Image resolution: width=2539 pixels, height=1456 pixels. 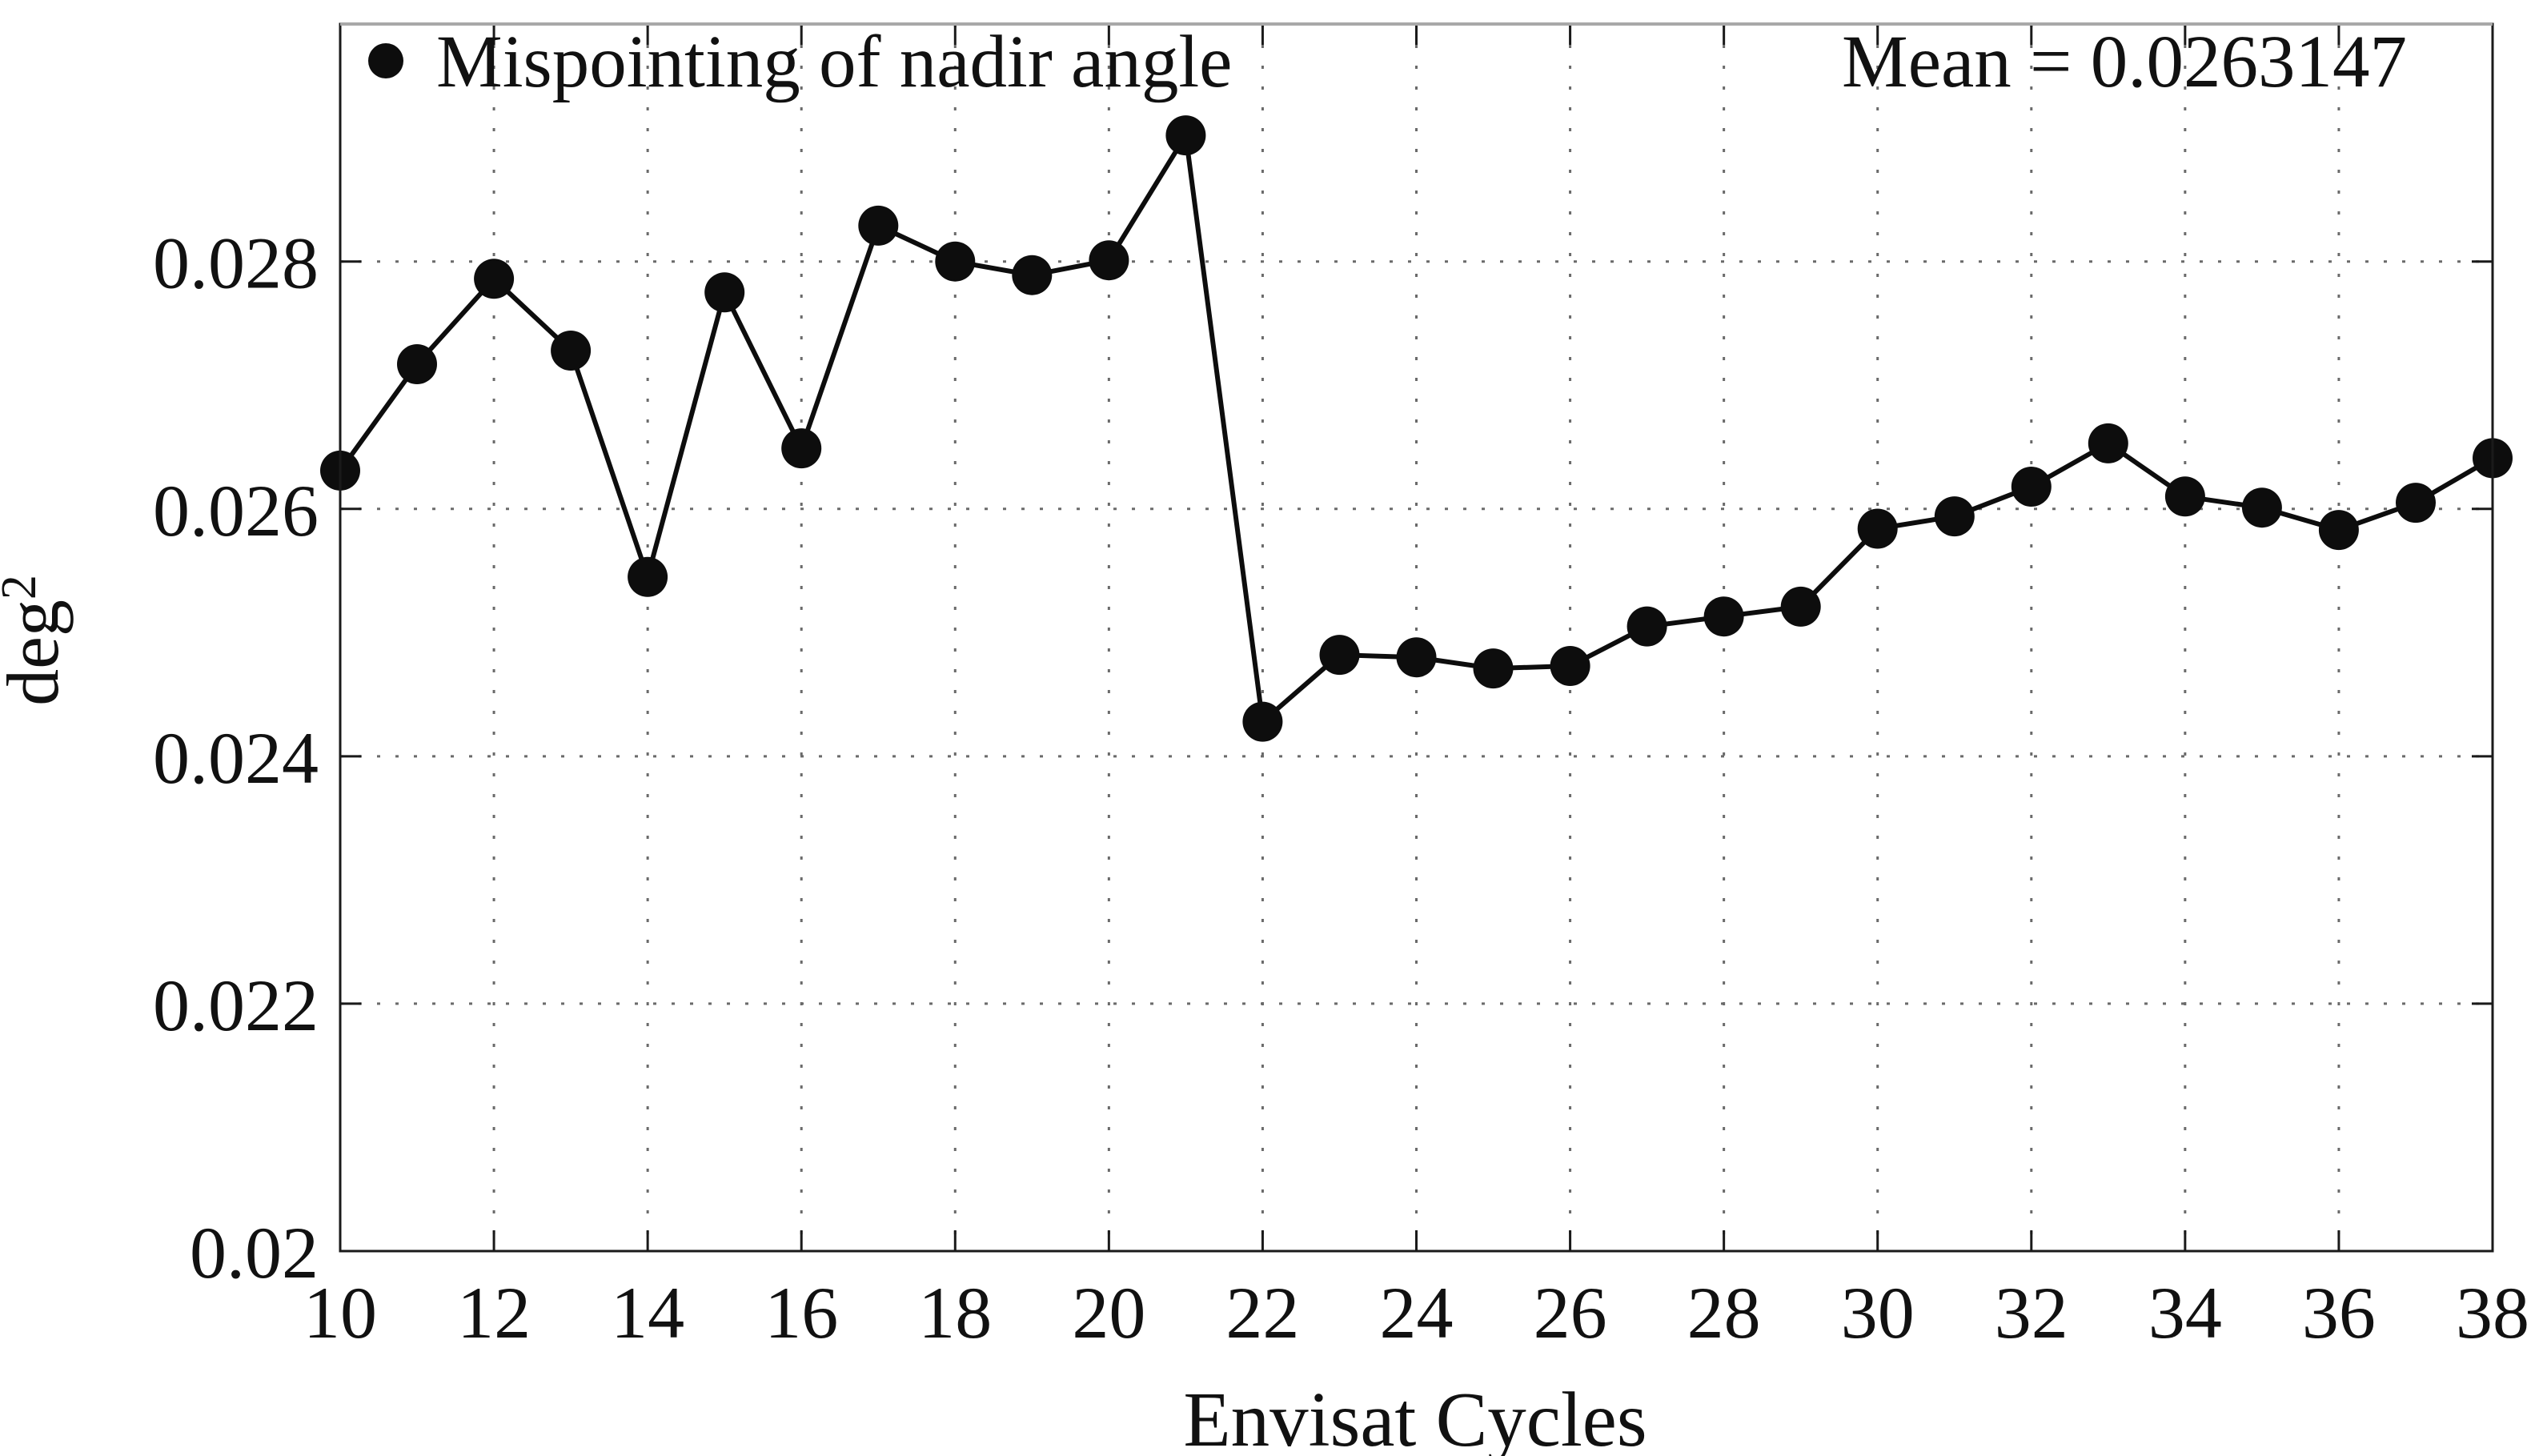 I want to click on x-tick-label: 38, so click(x=2492, y=1313).